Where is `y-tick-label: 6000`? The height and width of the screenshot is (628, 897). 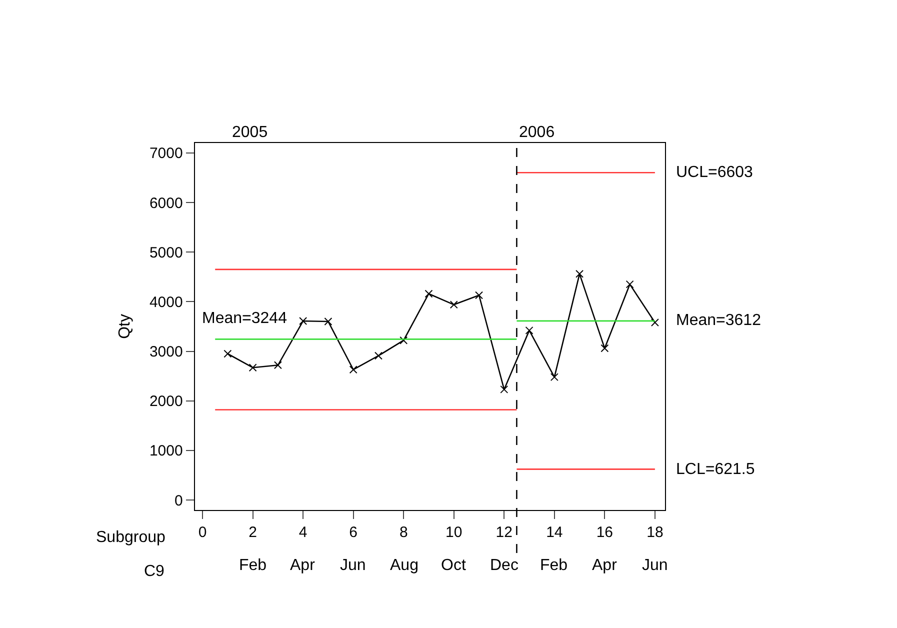
y-tick-label: 6000 is located at coordinates (166, 203).